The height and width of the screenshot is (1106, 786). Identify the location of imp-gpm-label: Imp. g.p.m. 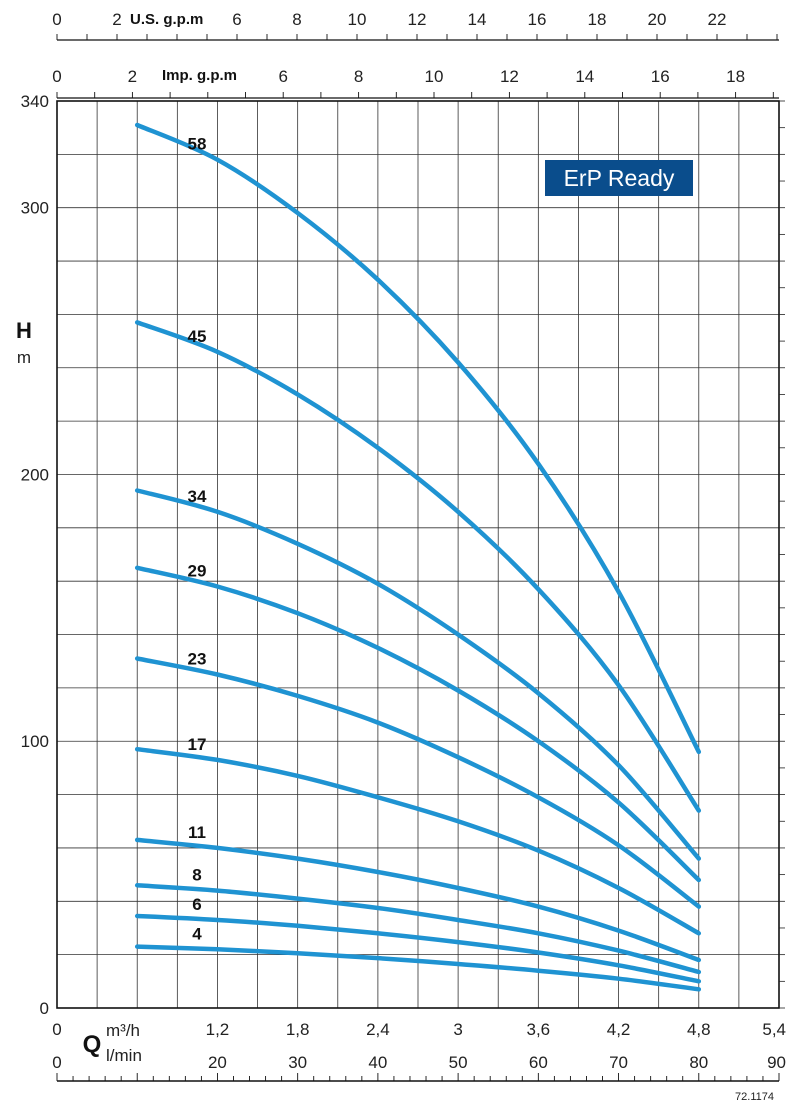
(199, 75).